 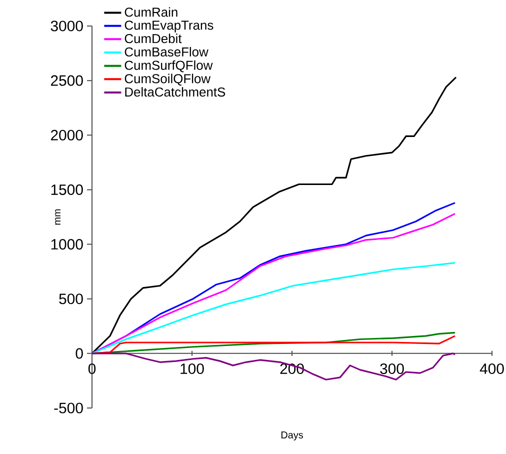 I want to click on y-axis-title: mm, so click(x=57, y=217).